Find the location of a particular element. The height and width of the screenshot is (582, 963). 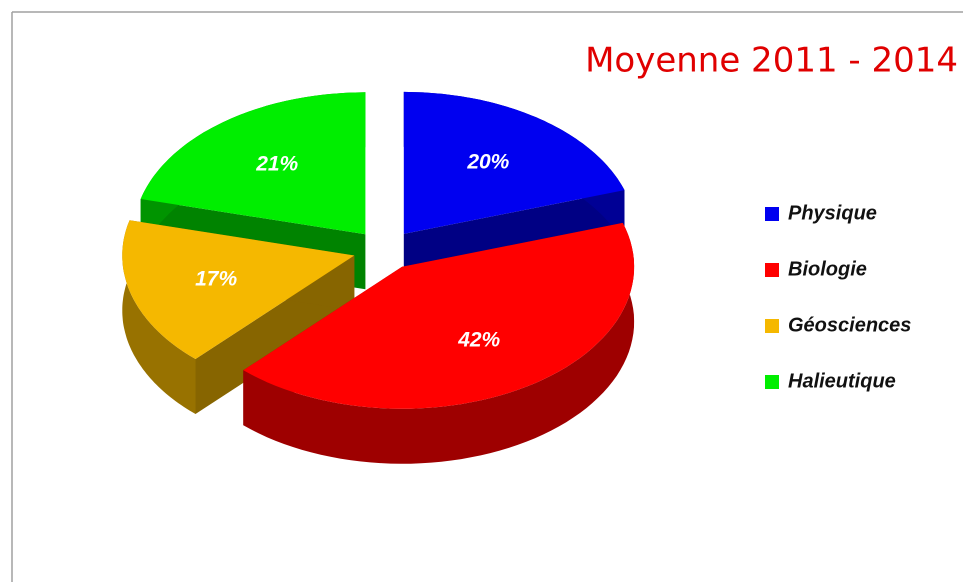

slice-side is located at coordinates (159, 317).